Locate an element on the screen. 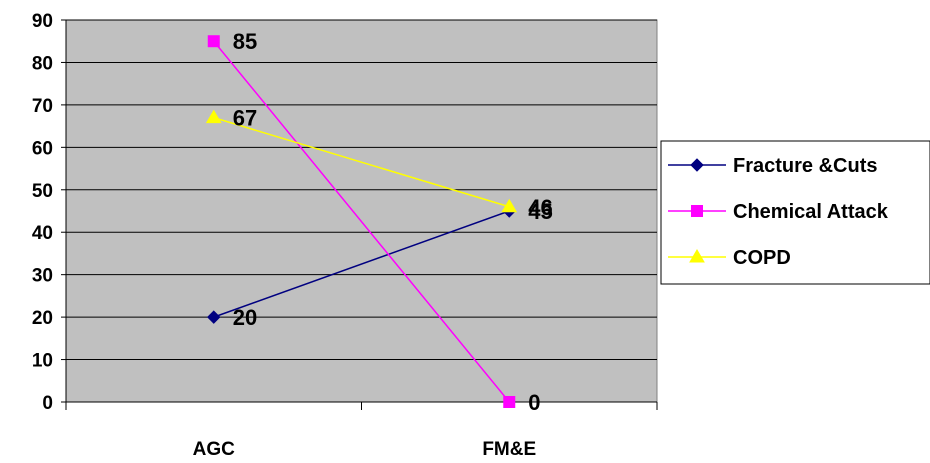 Image resolution: width=930 pixels, height=463 pixels. y-tick-label: 70 is located at coordinates (42, 106).